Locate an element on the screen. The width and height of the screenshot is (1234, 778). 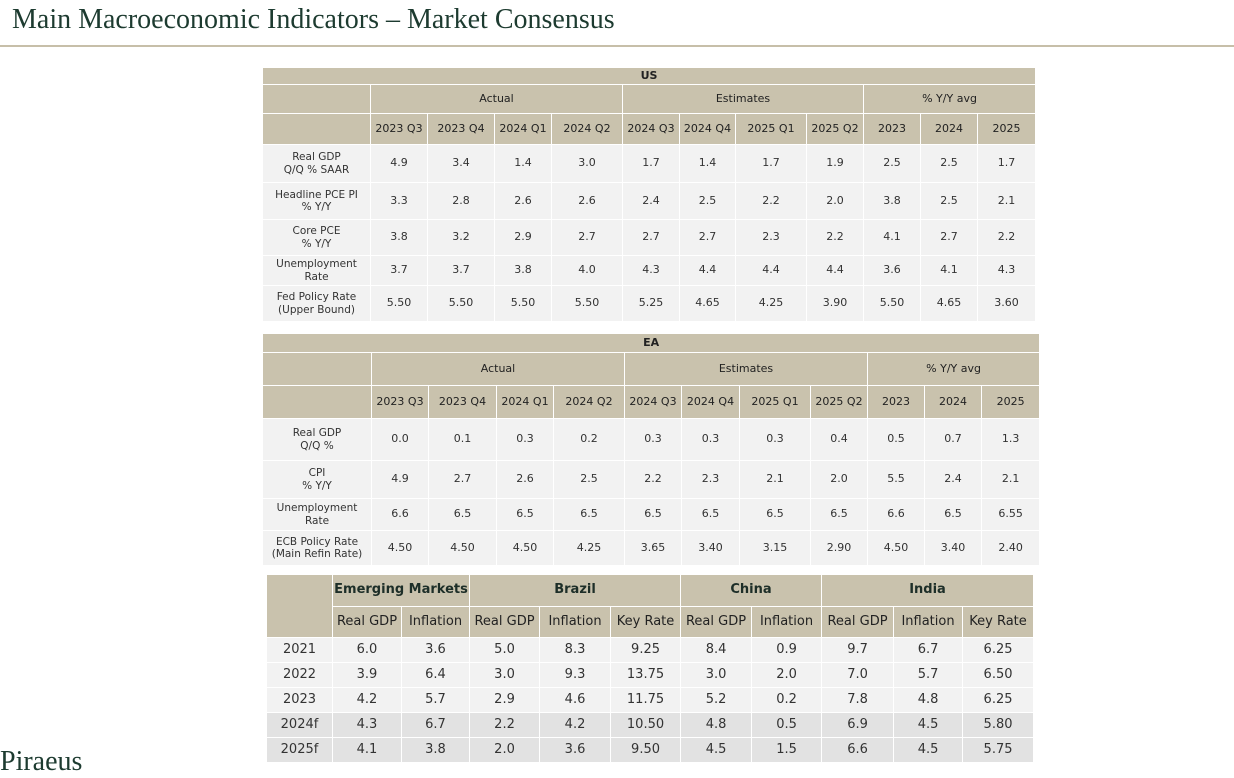
value-cell: 10.50 is located at coordinates (646, 725).